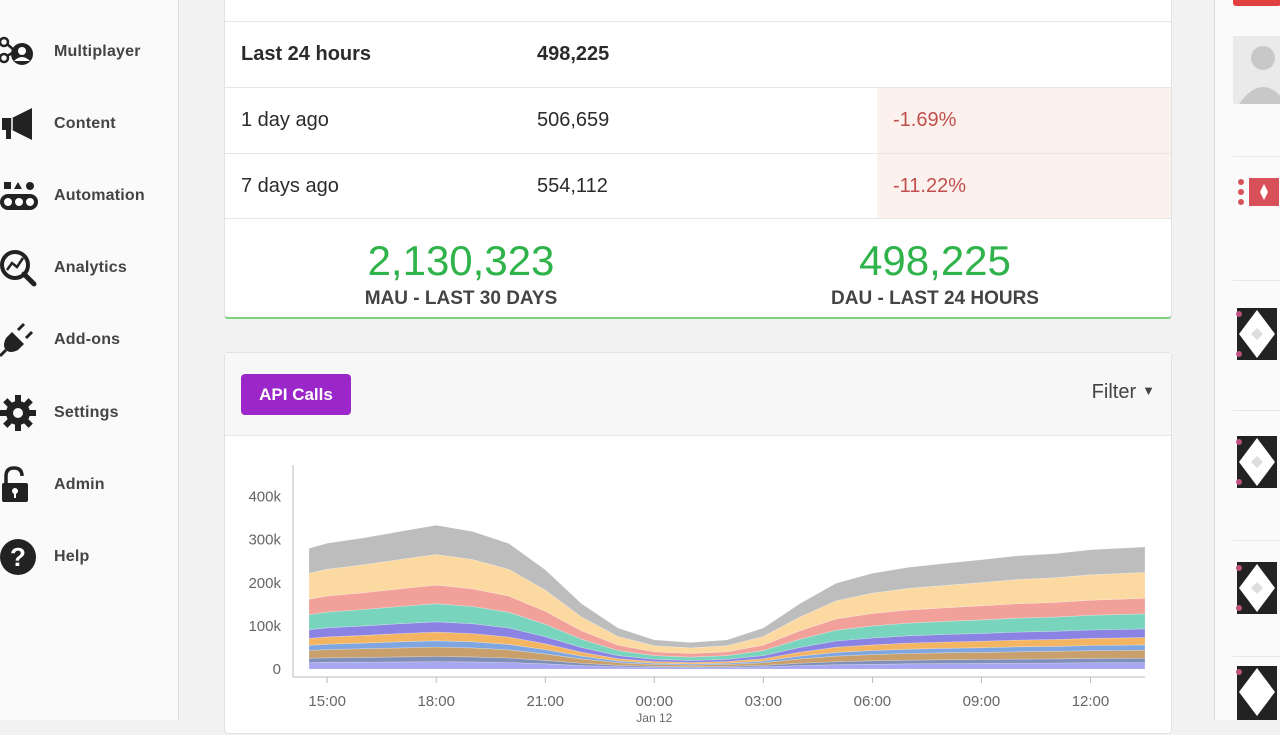  I want to click on y-tick-label: 0, so click(277, 669).